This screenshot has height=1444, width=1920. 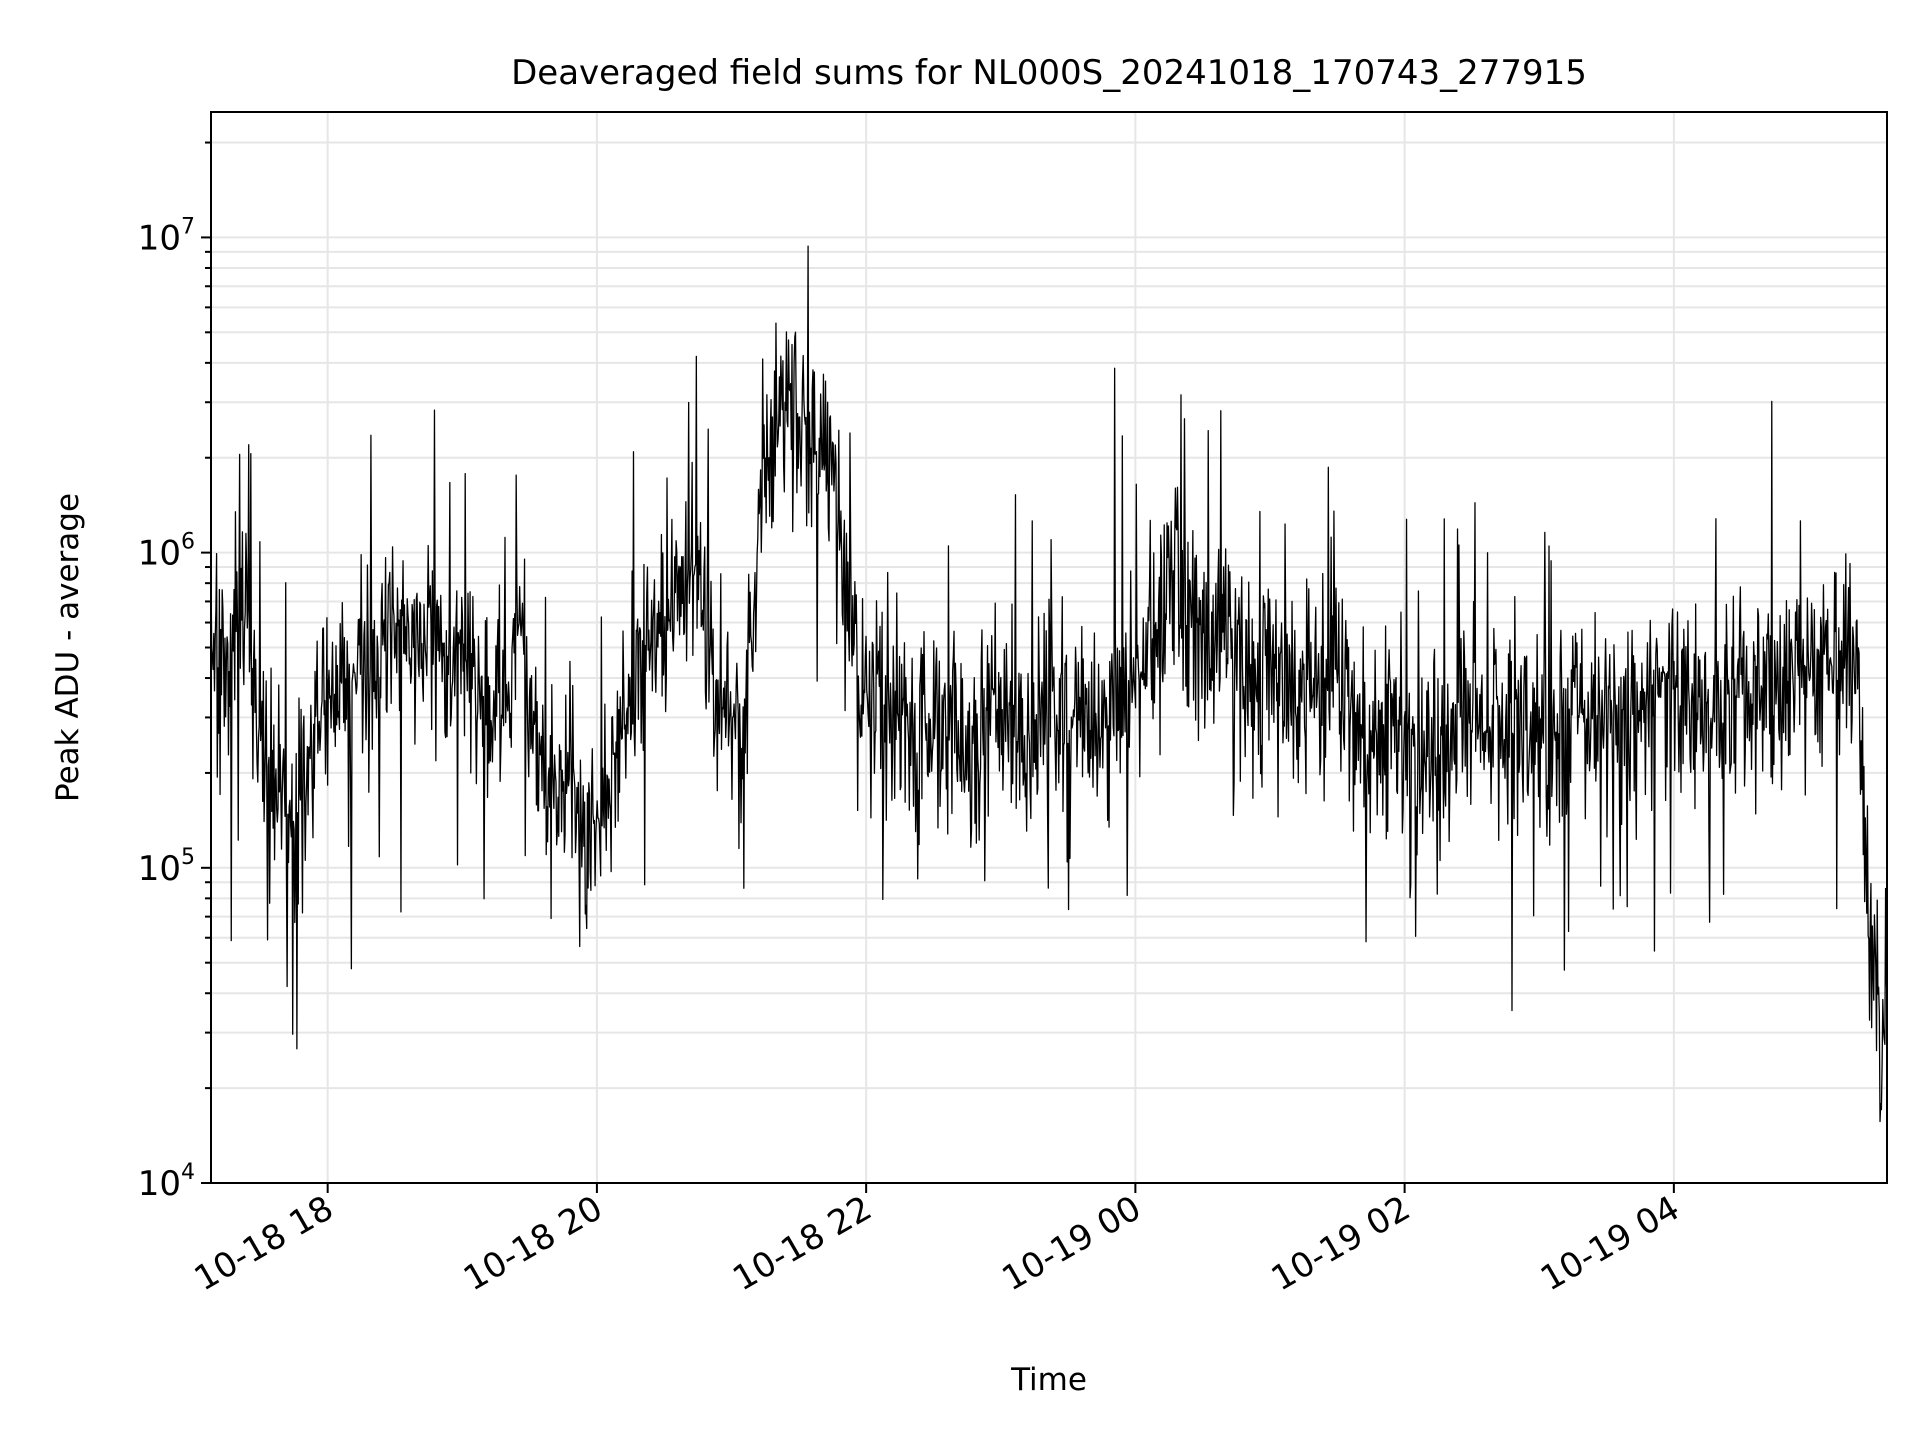 I want to click on x-tick-label: 10-19 02, so click(x=1341, y=1243).